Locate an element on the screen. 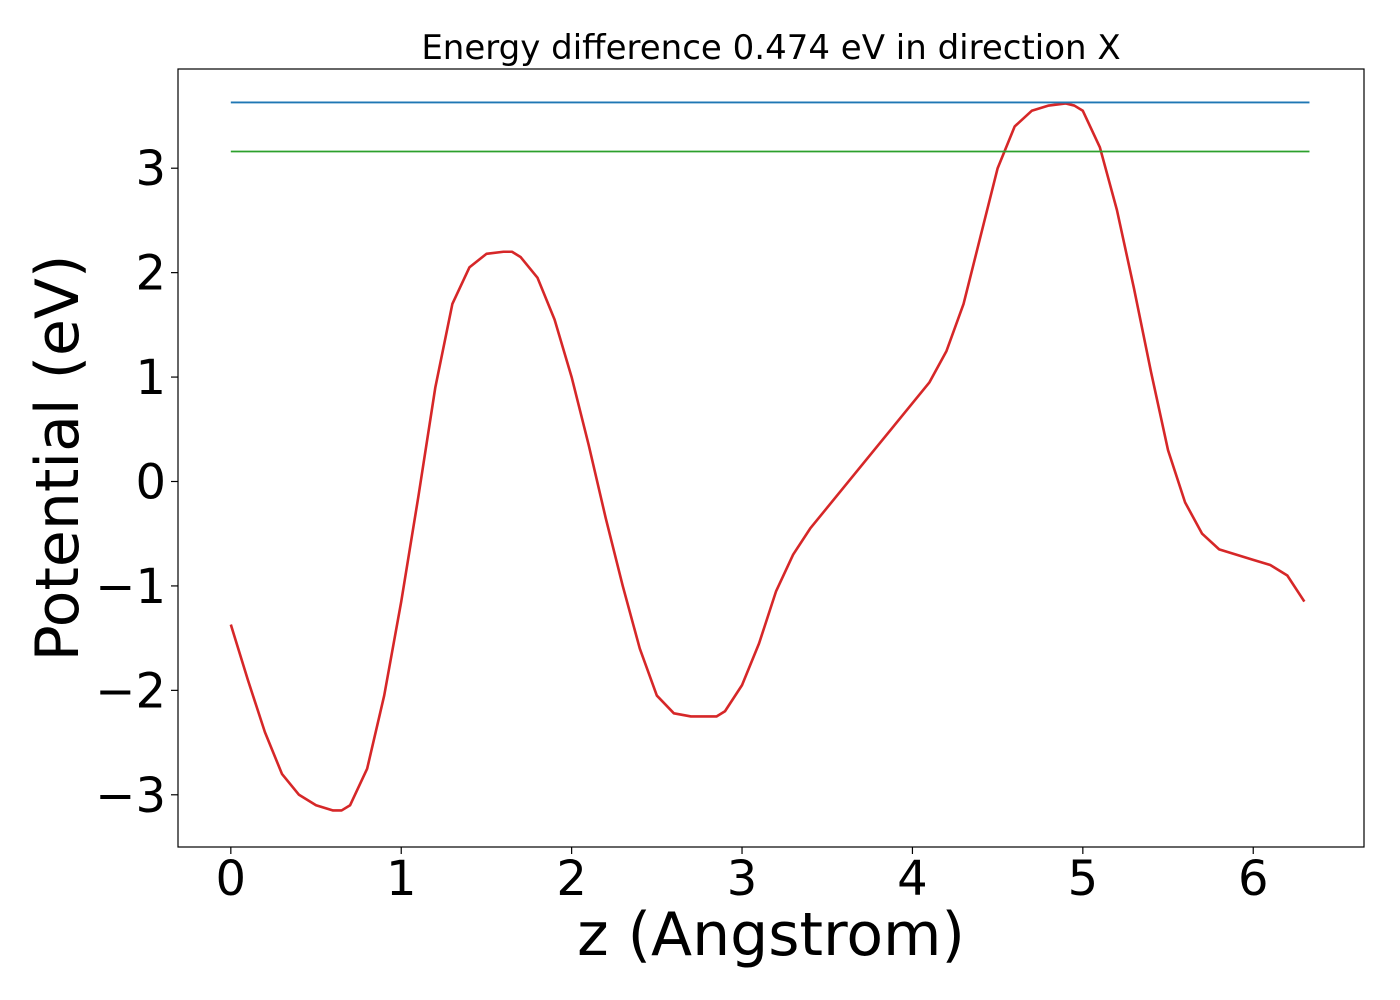 This screenshot has width=1400, height=1000. x-axis-ticks: 0 1 2 3 4 5 6 is located at coordinates (742, 877).